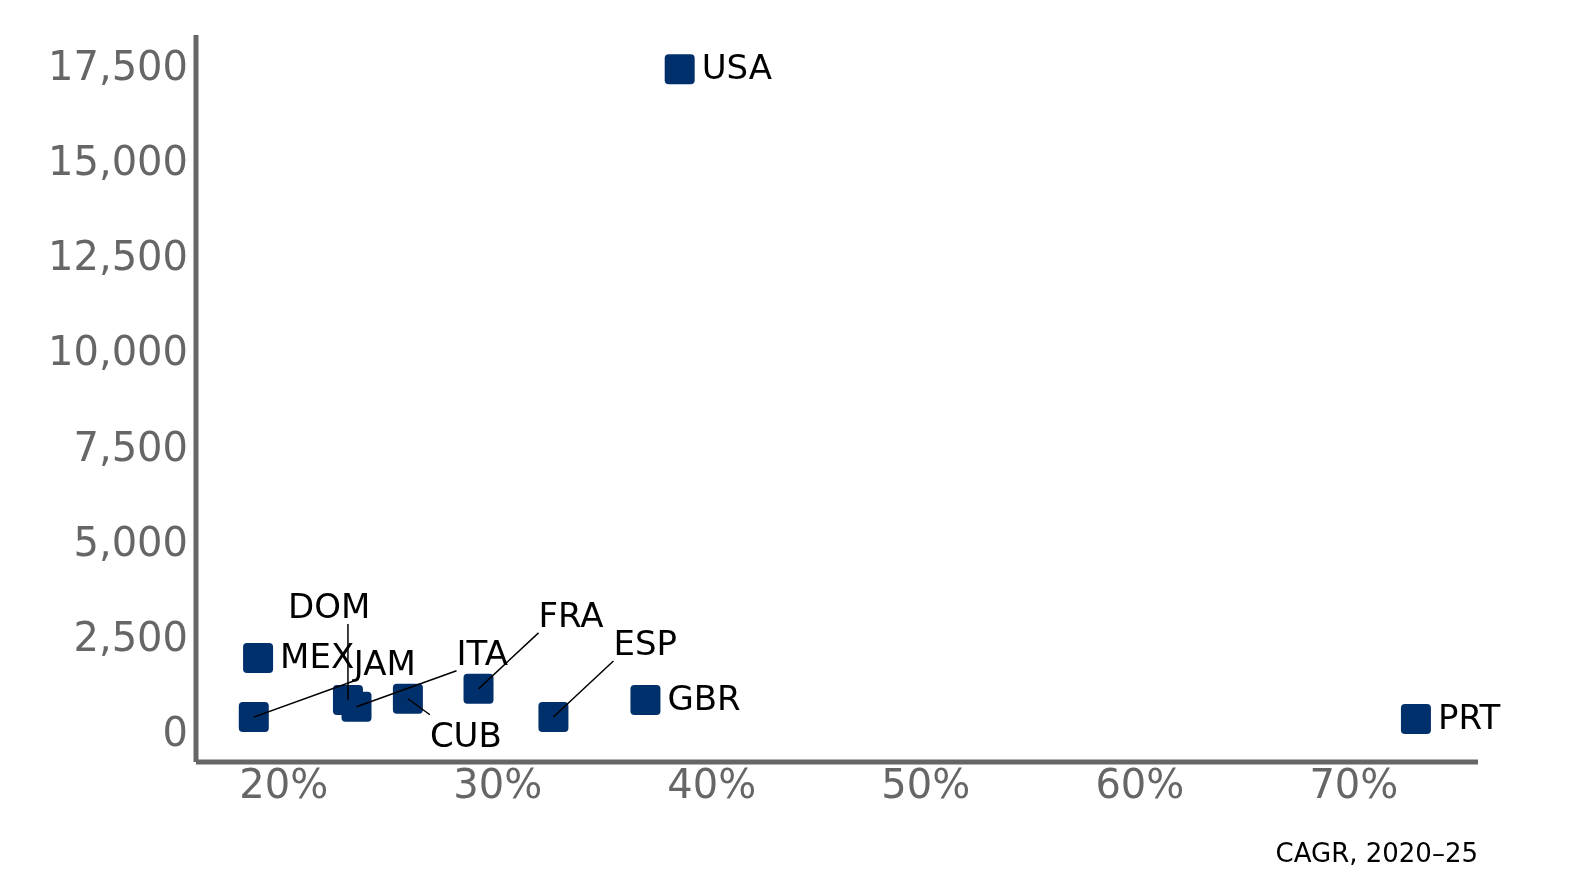  Describe the element at coordinates (498, 784) in the screenshot. I see `x-tick-label: 30%` at that location.